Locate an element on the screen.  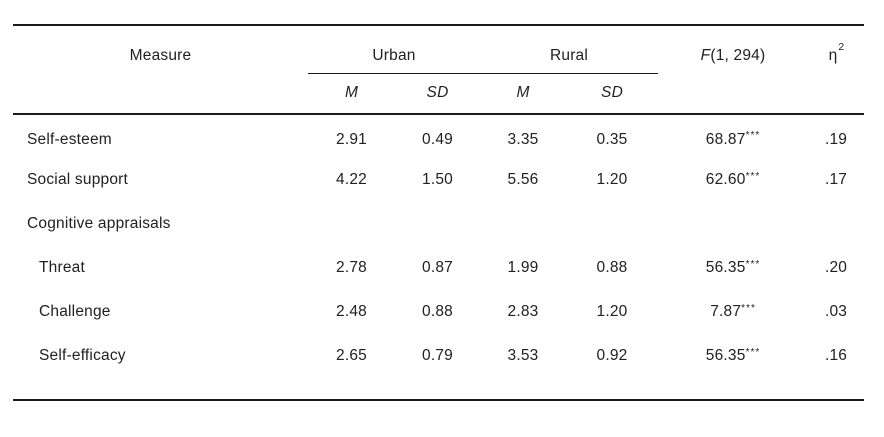
rural-mean-value: 2.83 is located at coordinates (523, 311).